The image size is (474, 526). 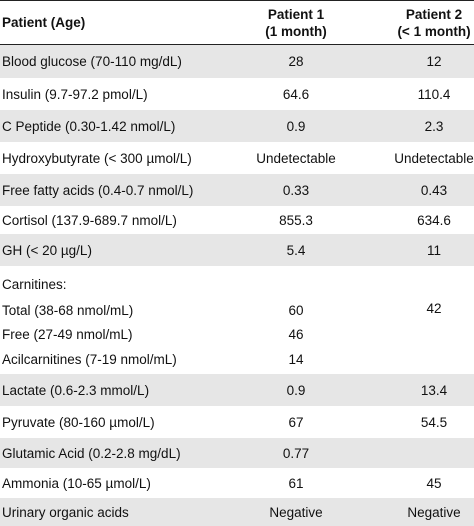 What do you see at coordinates (237, 0) in the screenshot?
I see `top-rule` at bounding box center [237, 0].